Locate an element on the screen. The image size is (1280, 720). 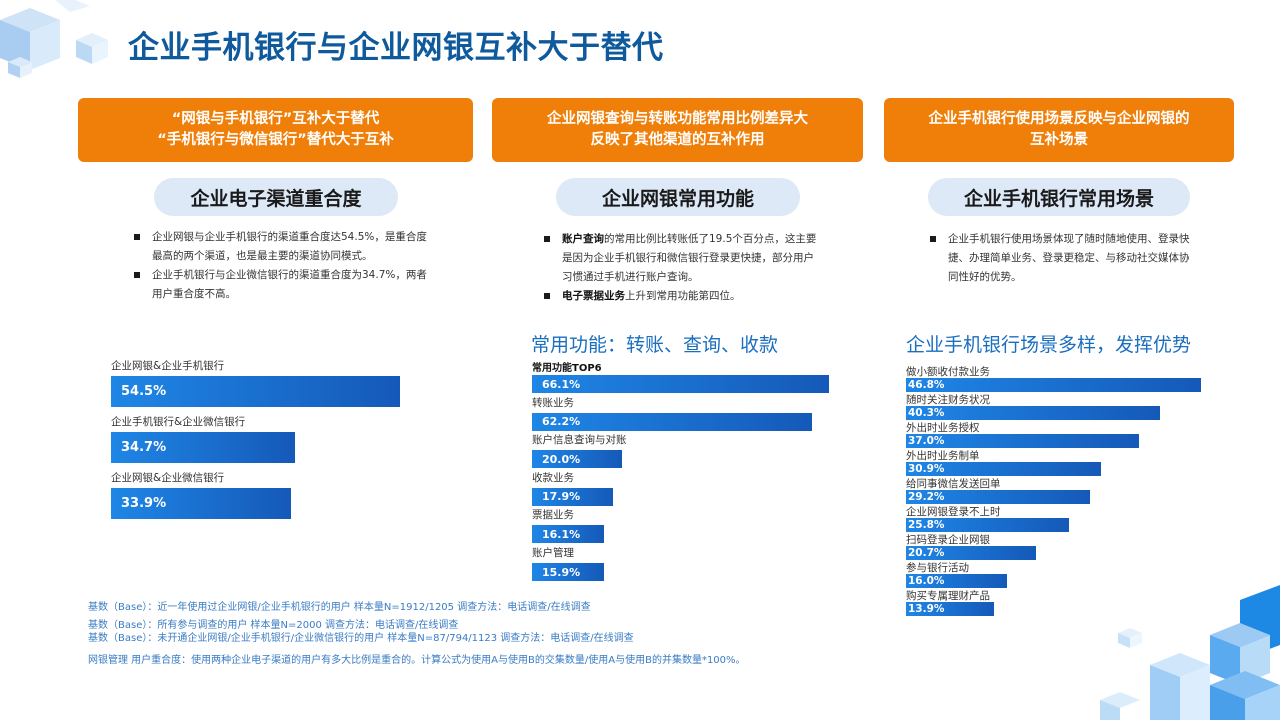
category-label: 扫码登录企业网银 is located at coordinates (948, 540).